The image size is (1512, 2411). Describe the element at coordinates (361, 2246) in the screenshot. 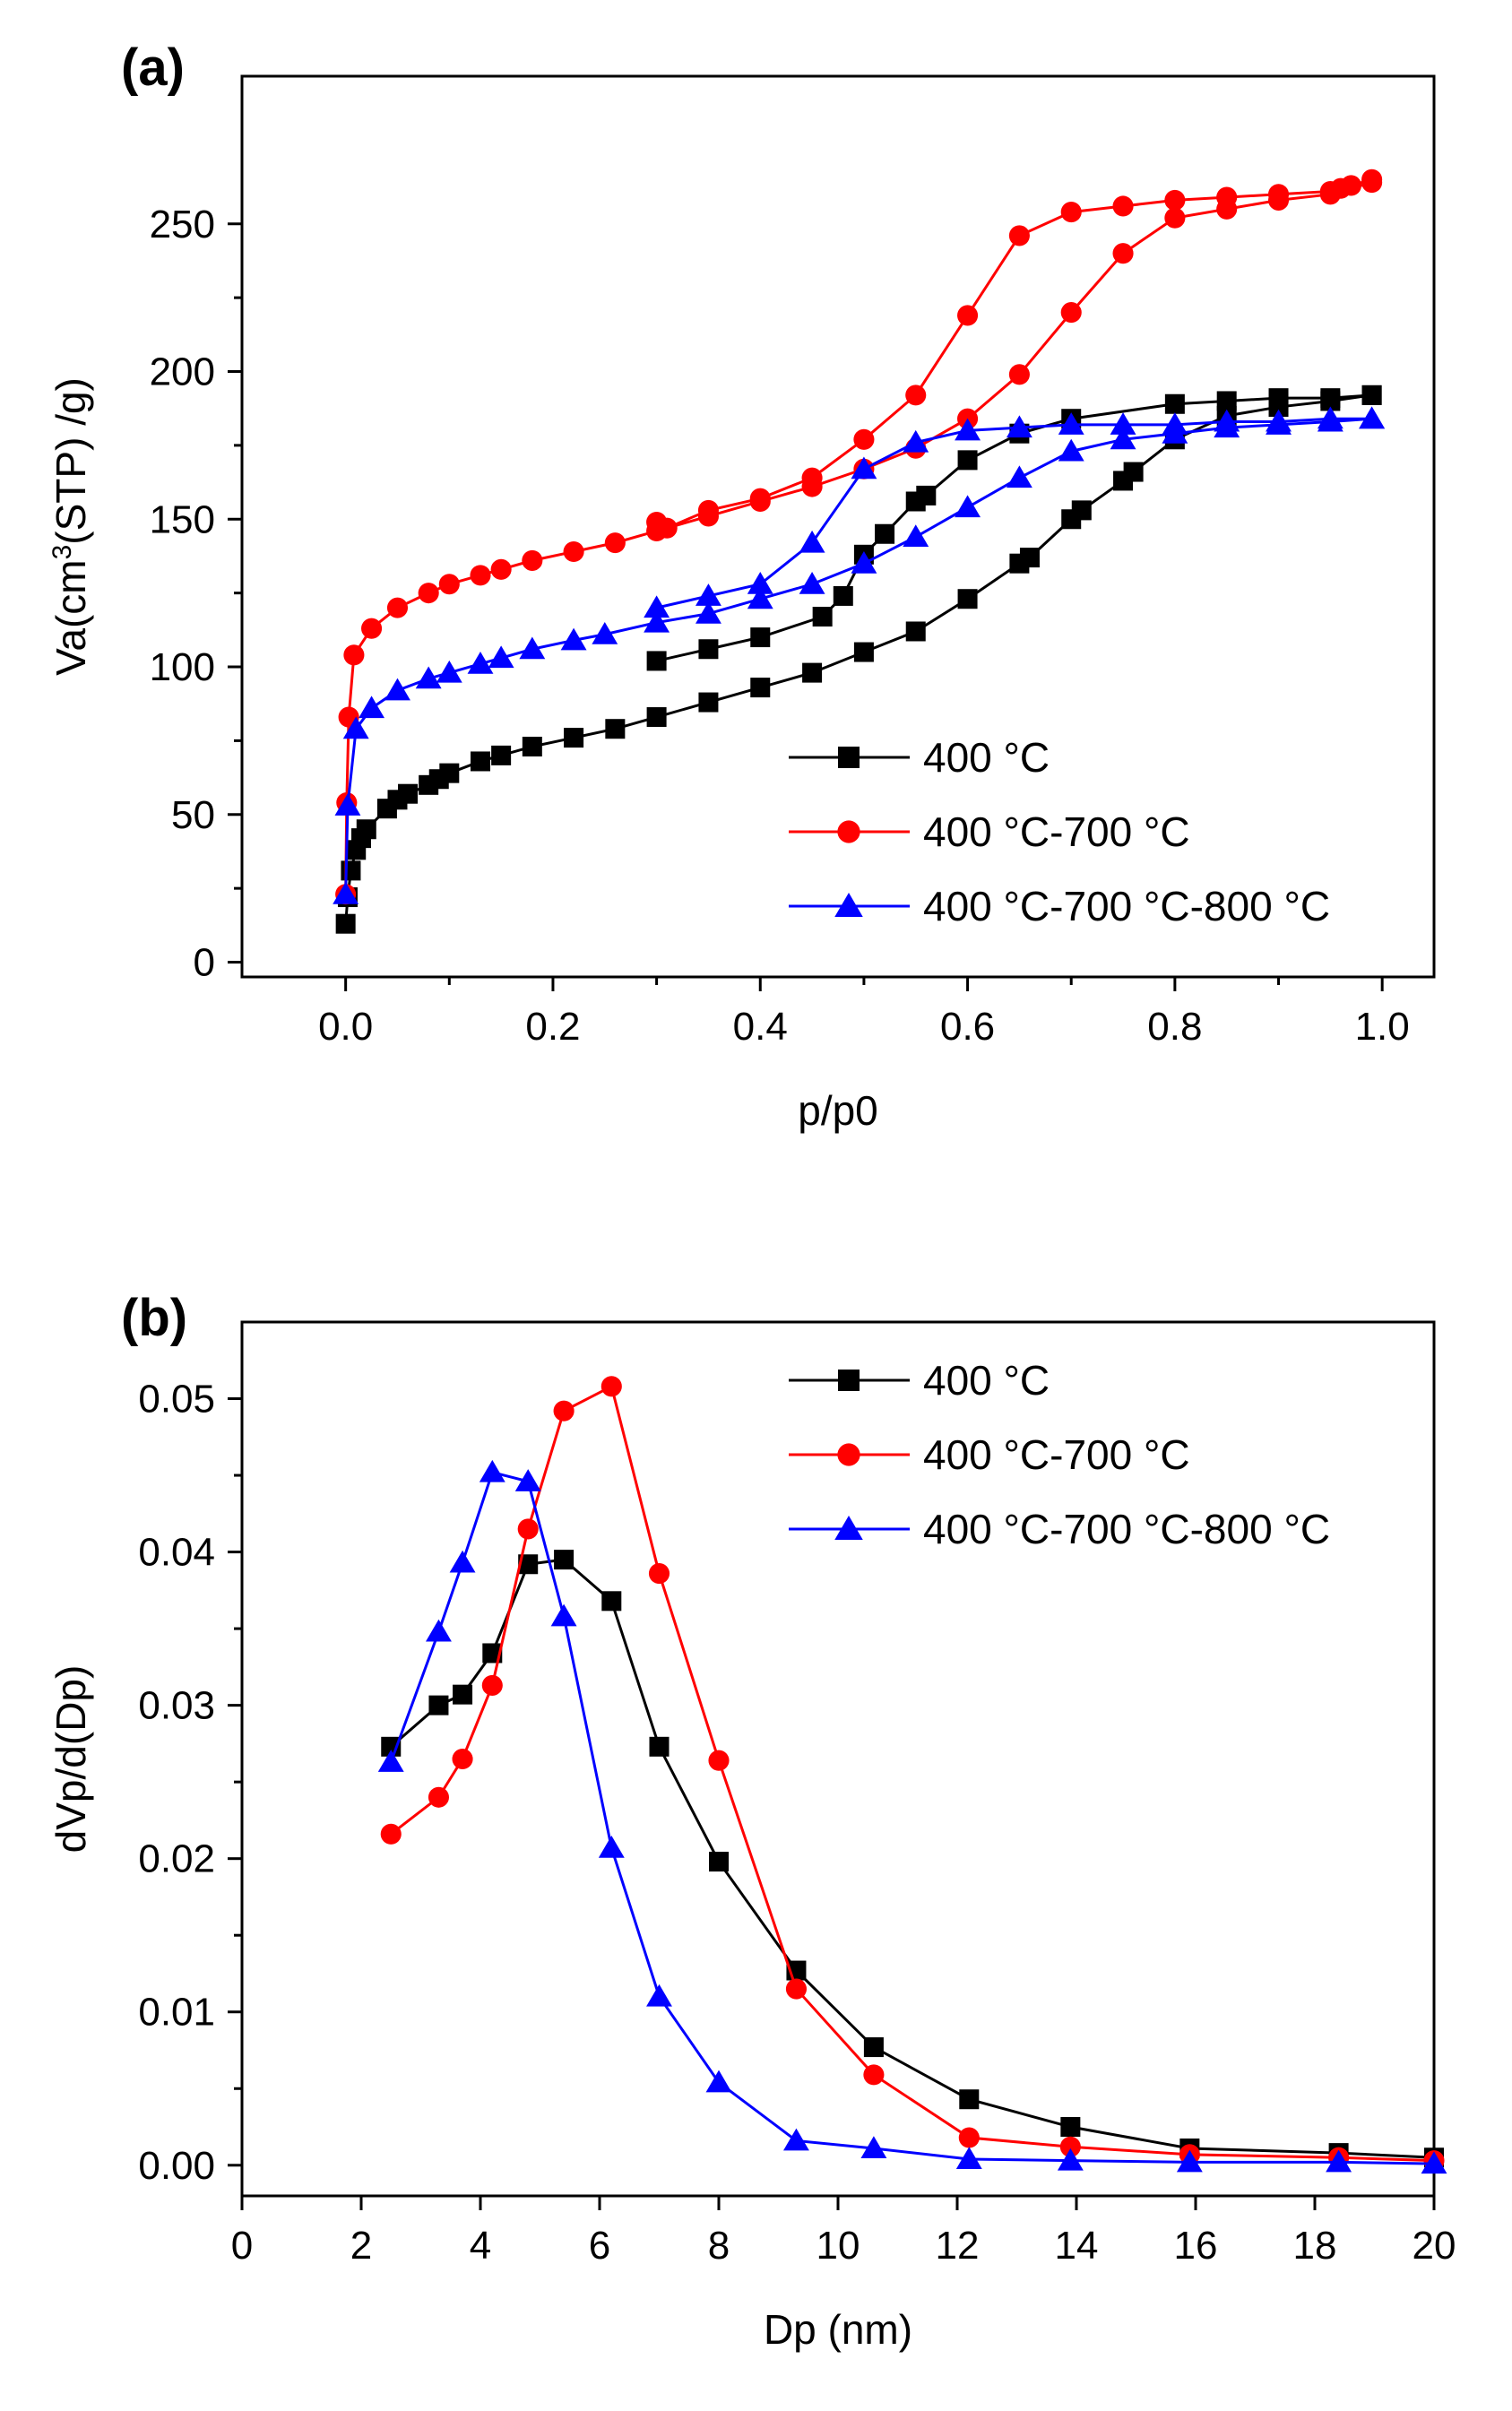

I see `x-tick-label: 2` at that location.